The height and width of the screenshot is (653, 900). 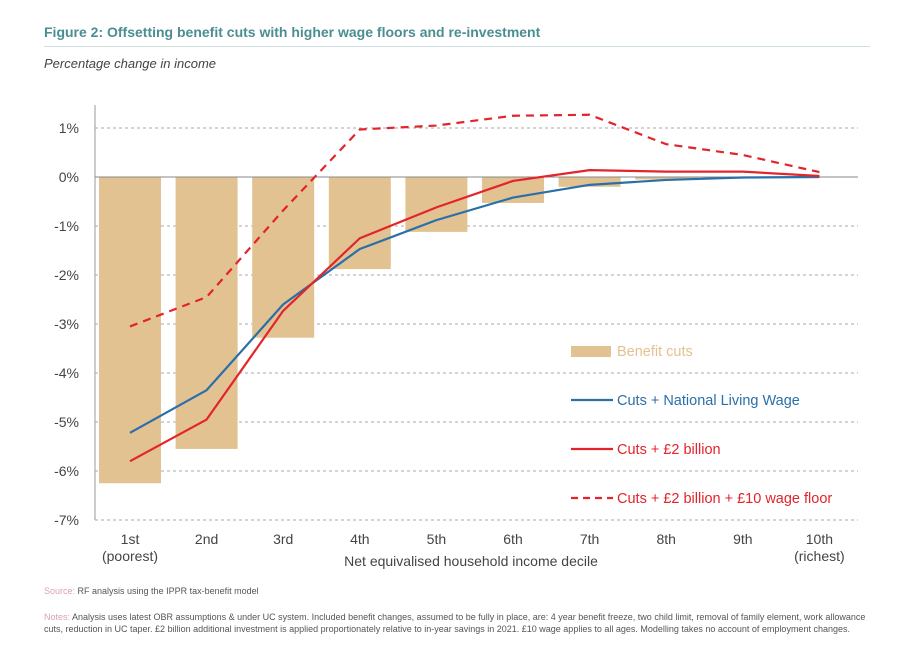 I want to click on x-tick-label: 4th, so click(x=359, y=539).